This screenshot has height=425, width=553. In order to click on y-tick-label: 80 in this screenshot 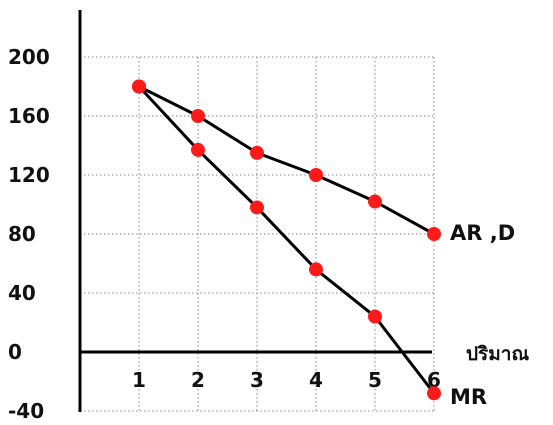, I will do `click(22, 234)`.